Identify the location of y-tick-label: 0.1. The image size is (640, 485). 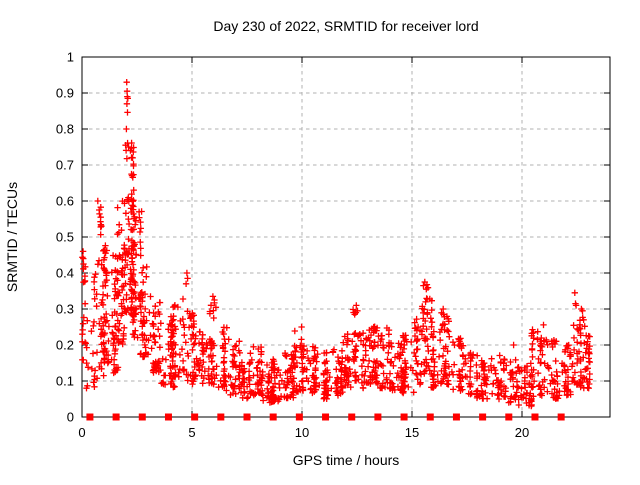
(65, 381).